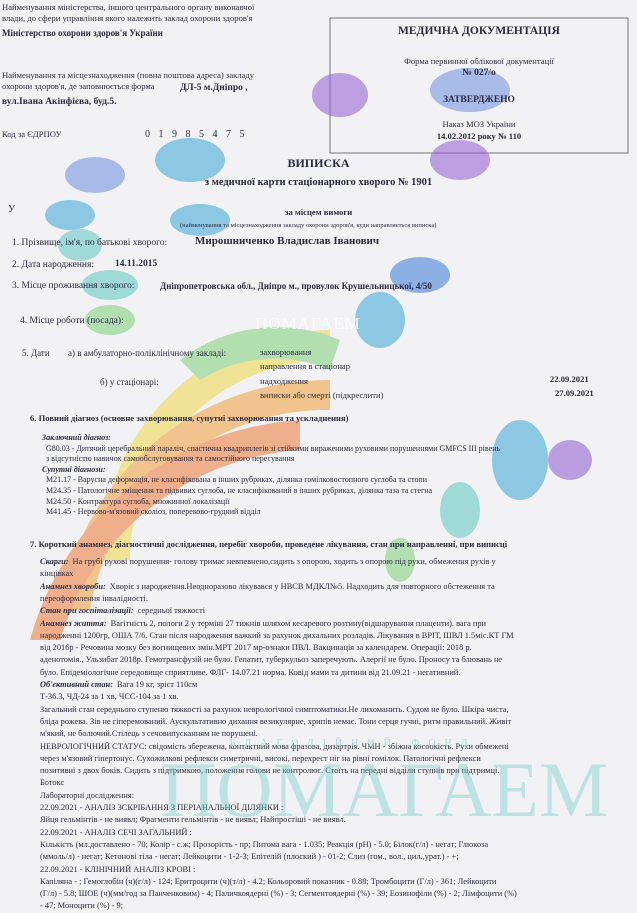 This screenshot has width=637, height=913. I want to click on ministry: Міністерство охорони здоров'я України, so click(82, 33).